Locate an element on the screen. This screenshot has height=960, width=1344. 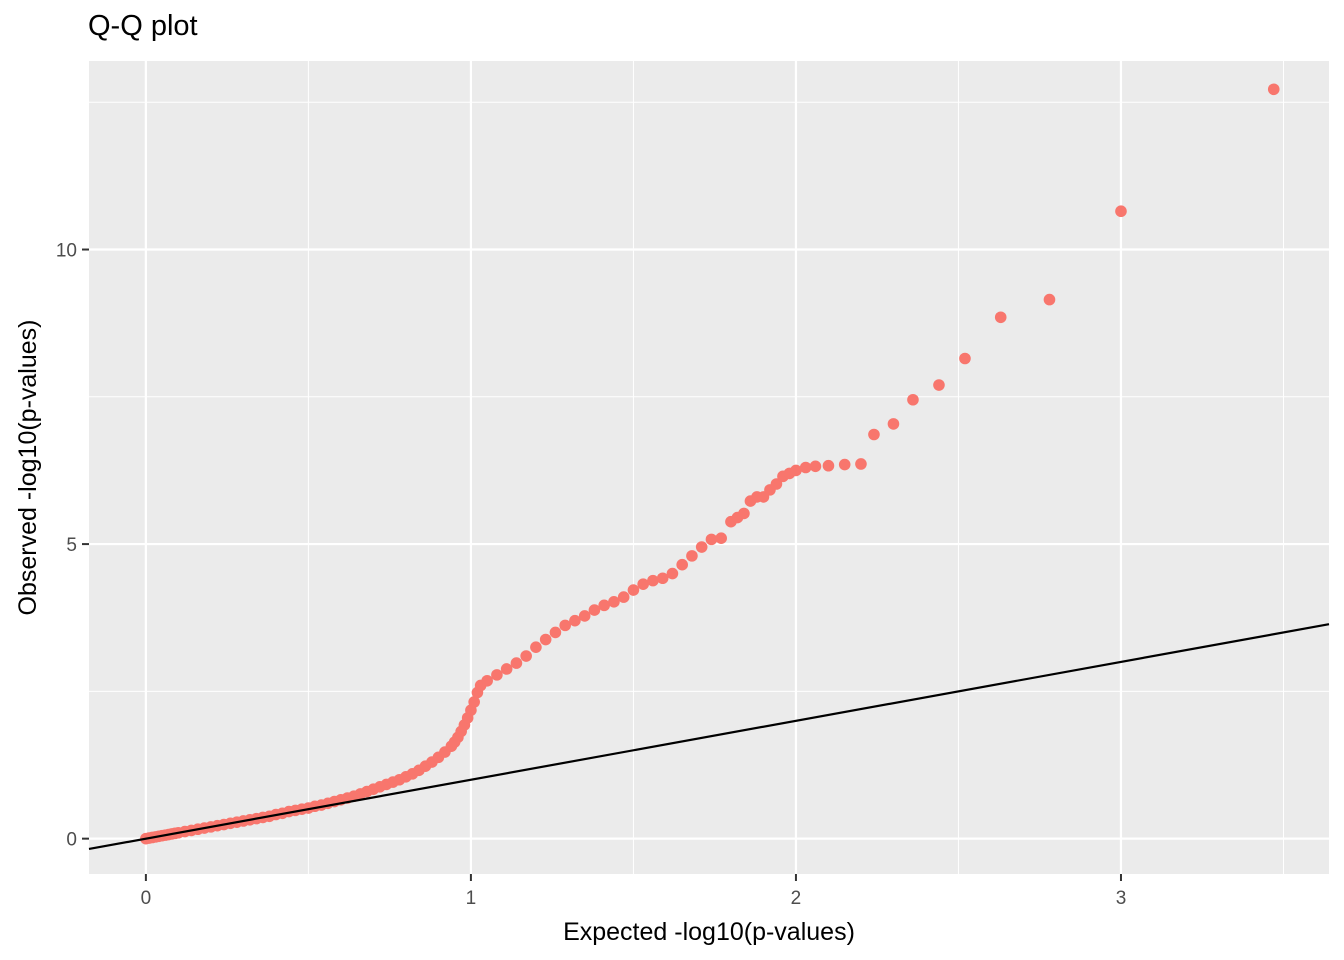
y-axis-title: Observed -log10(p-values) is located at coordinates (28, 468).